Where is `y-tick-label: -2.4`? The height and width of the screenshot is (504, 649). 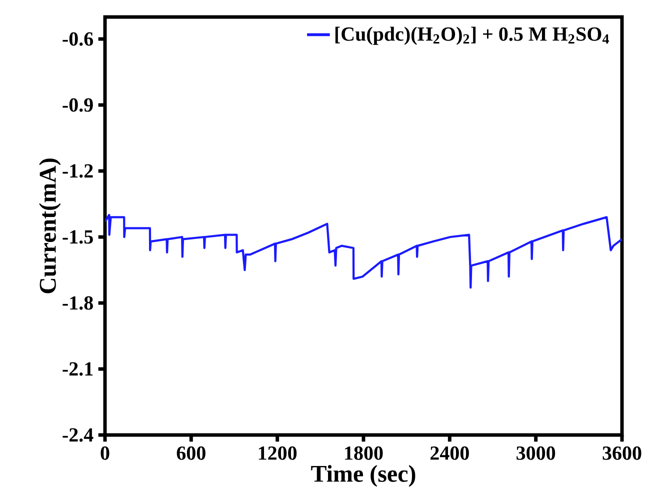
y-tick-label: -2.4 is located at coordinates (78, 435).